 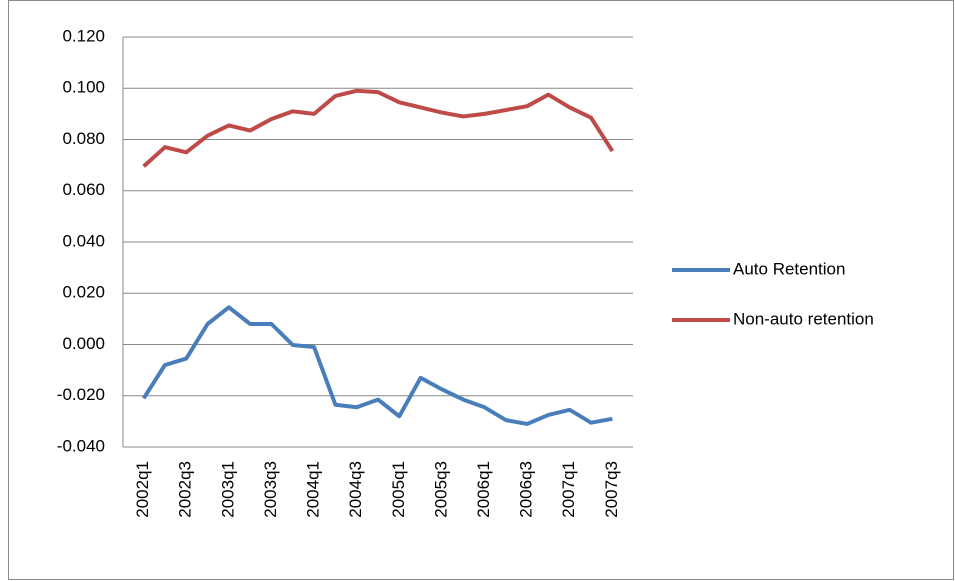 I want to click on x-tick-label: 2007q3, so click(x=611, y=489).